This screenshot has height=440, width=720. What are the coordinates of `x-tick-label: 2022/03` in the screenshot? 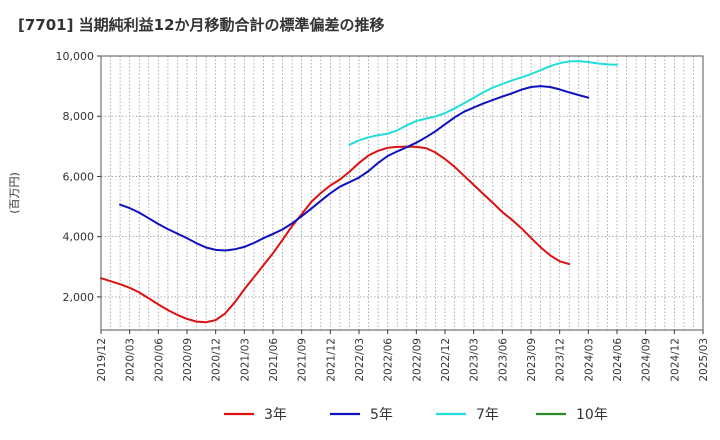 It's located at (360, 360).